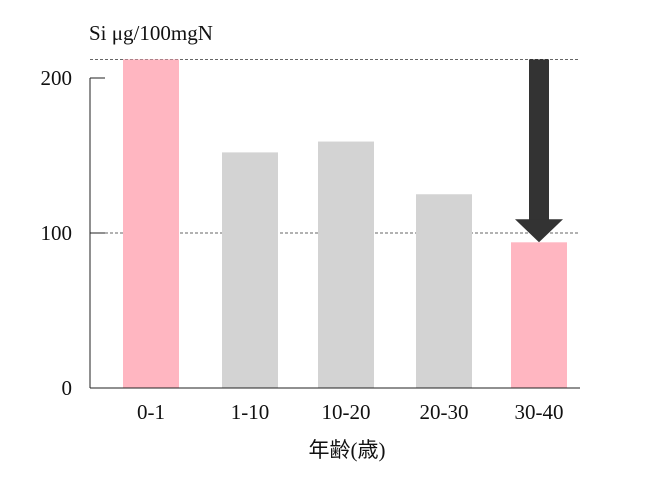 Image resolution: width=665 pixels, height=482 pixels. I want to click on y-tick-label-200: 200, so click(57, 78).